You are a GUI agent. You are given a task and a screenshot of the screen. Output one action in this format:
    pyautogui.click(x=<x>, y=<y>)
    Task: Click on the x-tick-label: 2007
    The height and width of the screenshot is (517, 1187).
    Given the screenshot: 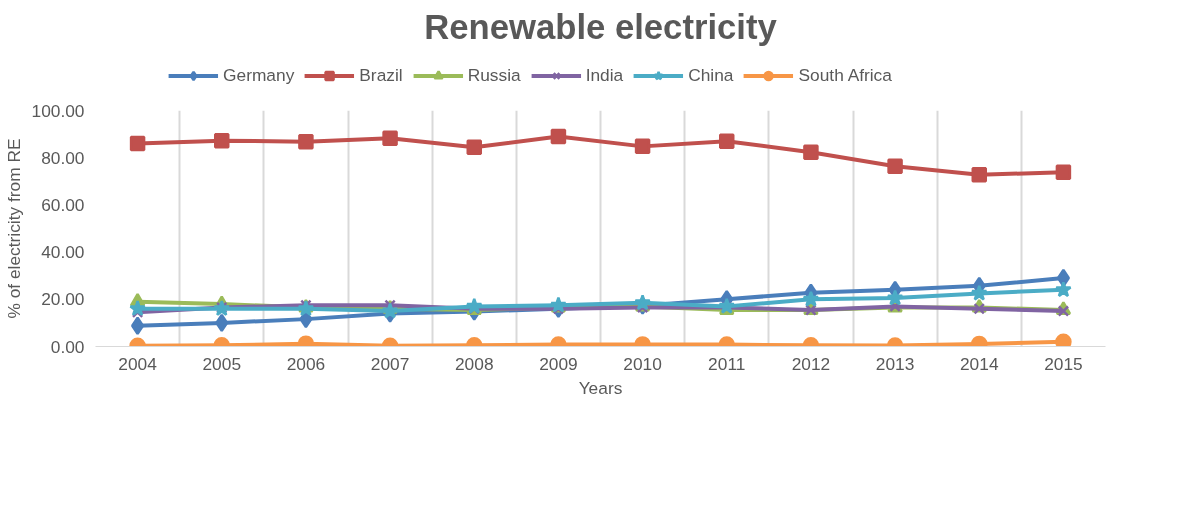 What is the action you would take?
    pyautogui.click(x=390, y=363)
    